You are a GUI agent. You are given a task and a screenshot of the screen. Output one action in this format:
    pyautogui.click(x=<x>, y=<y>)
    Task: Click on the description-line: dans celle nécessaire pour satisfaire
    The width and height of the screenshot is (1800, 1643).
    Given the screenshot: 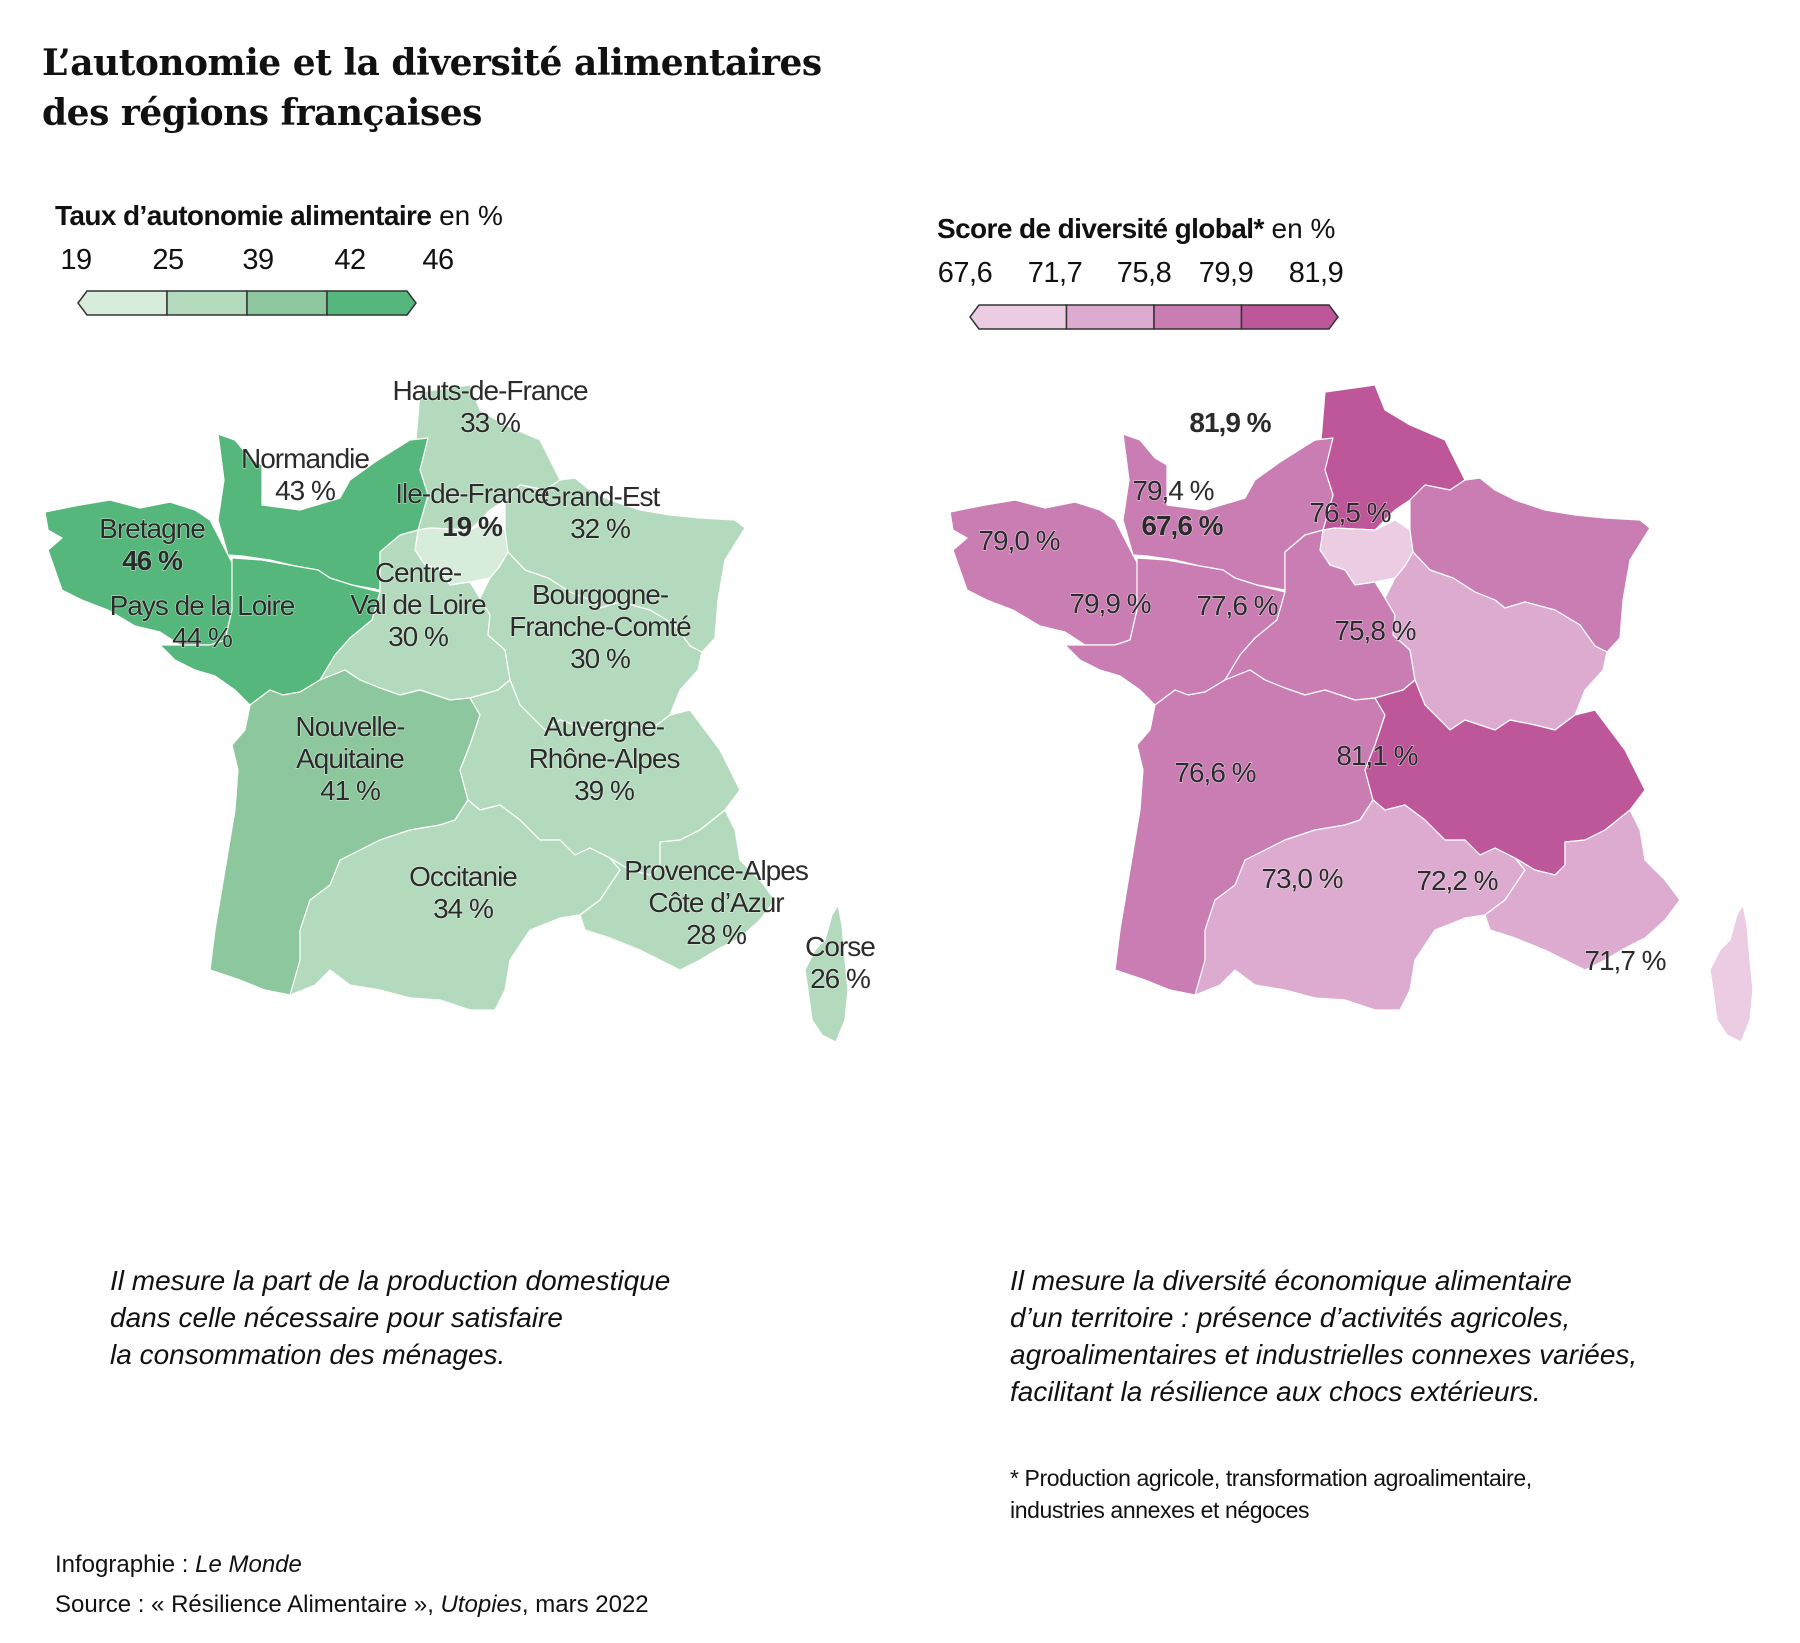 What is the action you would take?
    pyautogui.click(x=336, y=1317)
    